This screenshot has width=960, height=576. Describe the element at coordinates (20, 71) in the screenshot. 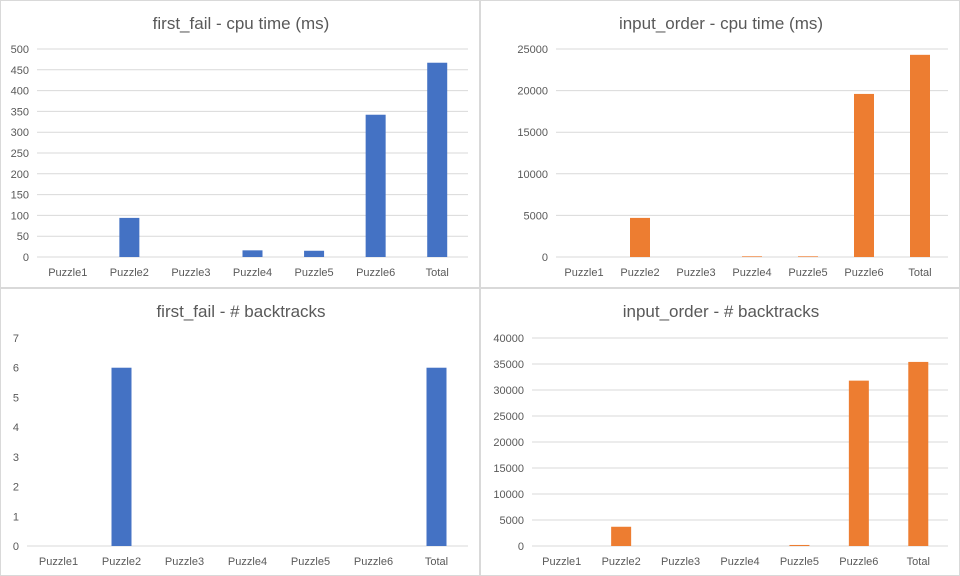

I see `y-tick-label: 450` at that location.